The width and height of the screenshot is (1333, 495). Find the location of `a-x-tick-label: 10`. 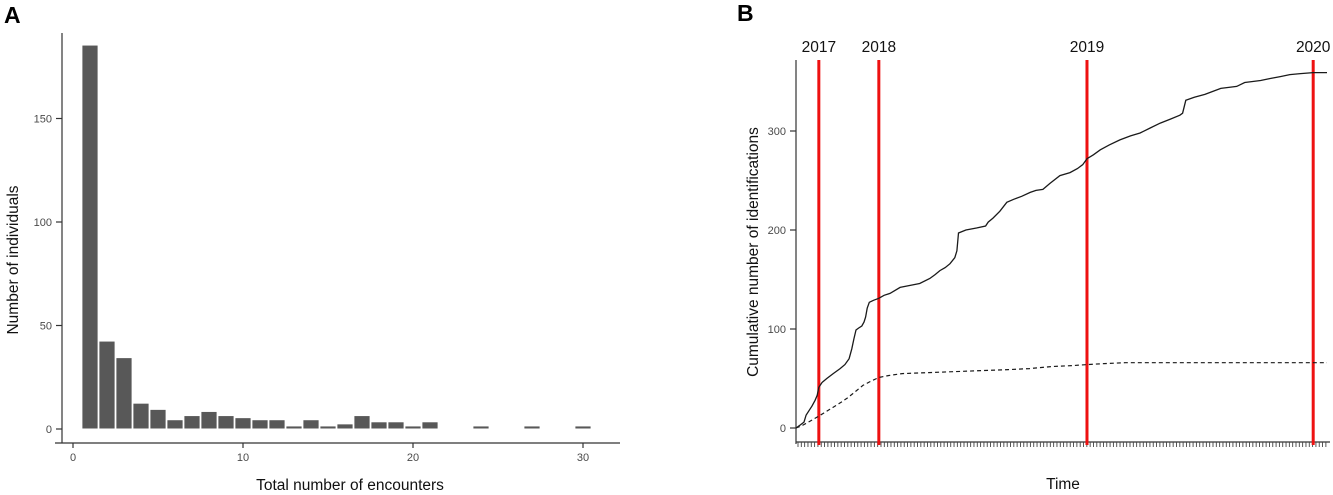

a-x-tick-label: 10 is located at coordinates (243, 458).